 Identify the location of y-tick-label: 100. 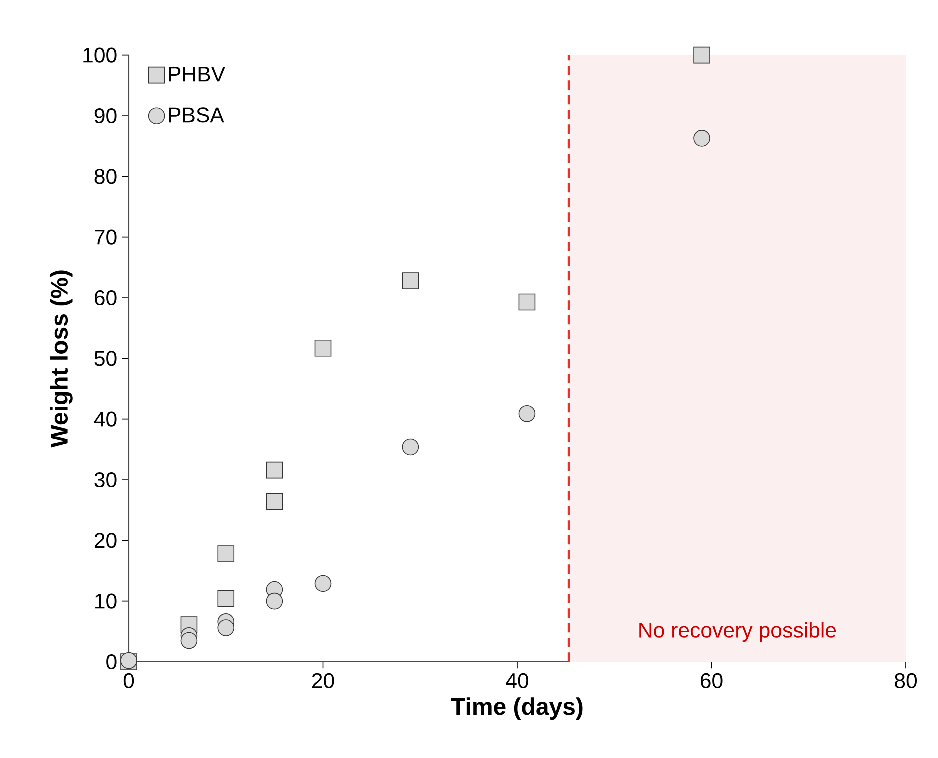
(100, 55).